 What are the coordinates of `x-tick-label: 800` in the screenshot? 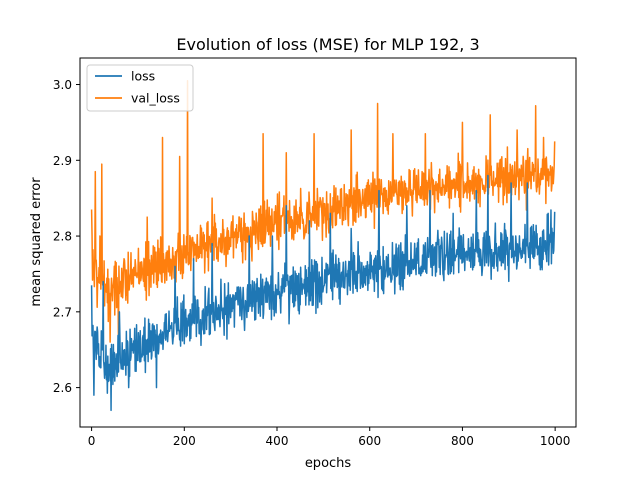 It's located at (462, 441).